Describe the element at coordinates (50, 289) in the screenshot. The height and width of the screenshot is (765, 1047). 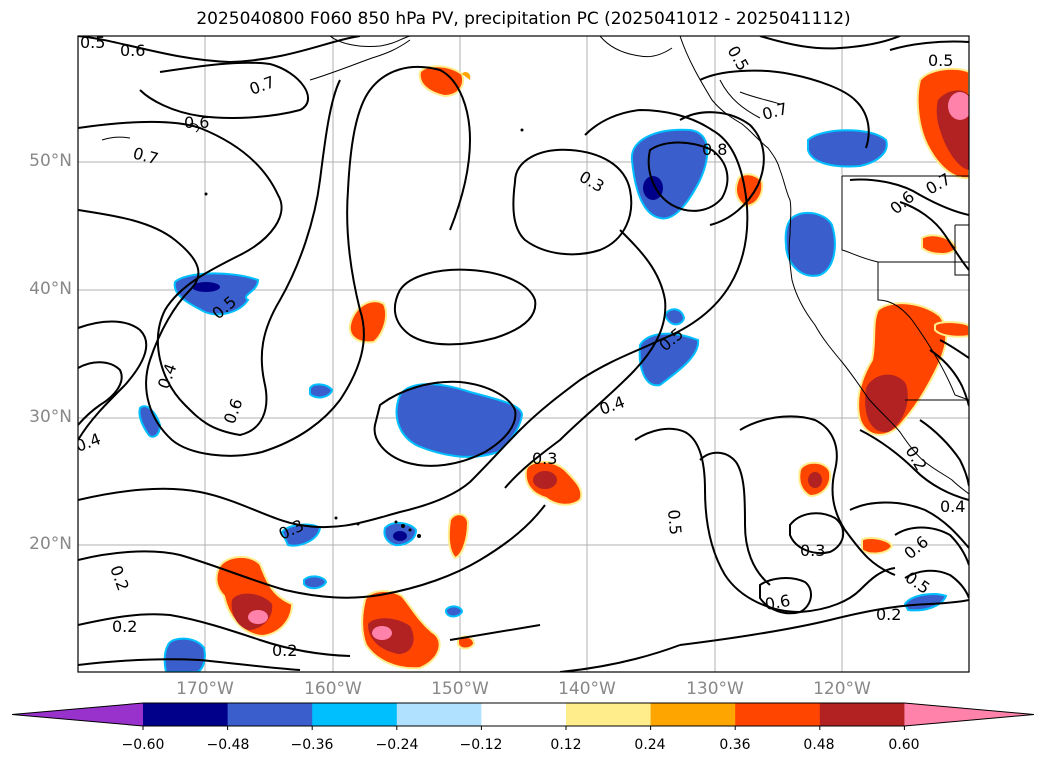
I see `lat-label-40n: 40°N` at that location.